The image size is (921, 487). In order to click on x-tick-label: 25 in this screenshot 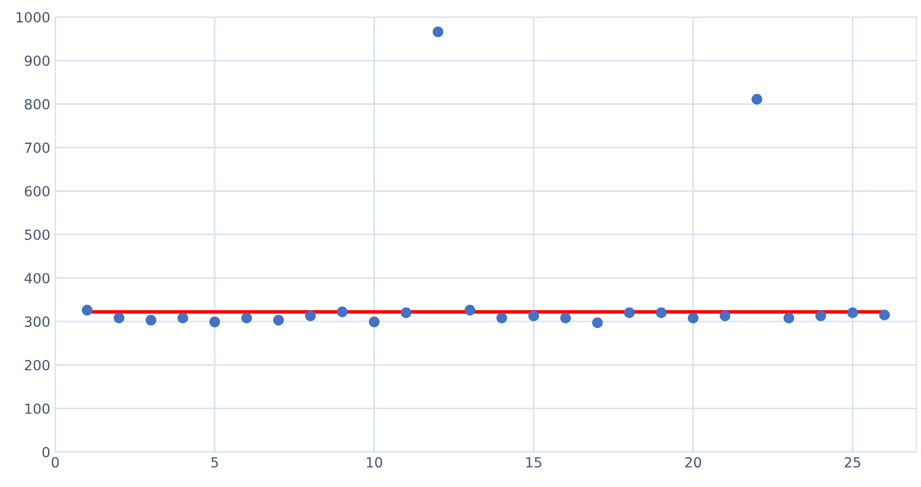, I will do `click(852, 462)`.